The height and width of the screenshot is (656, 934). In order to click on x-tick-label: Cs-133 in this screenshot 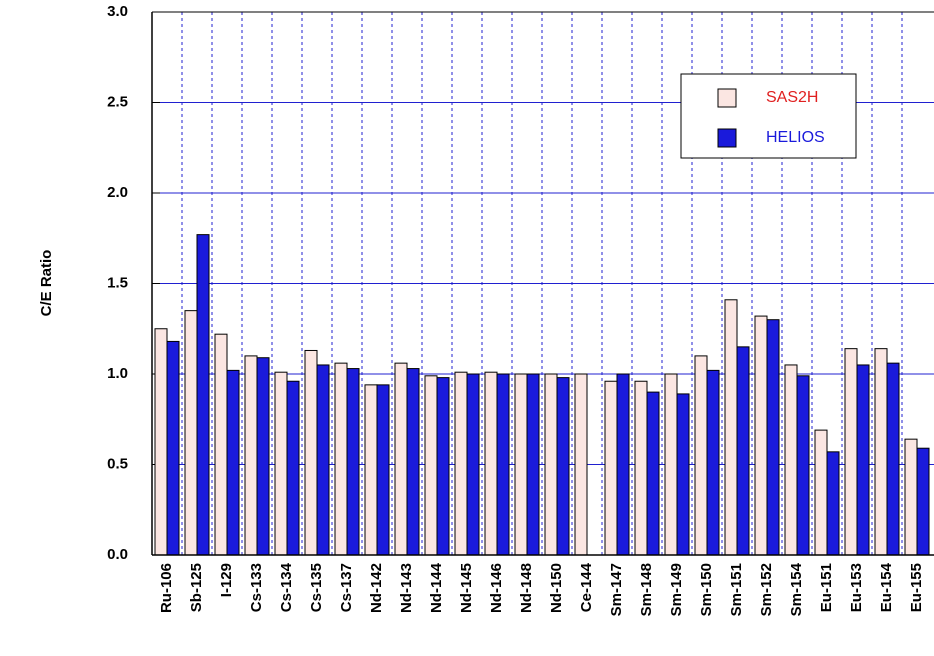, I will do `click(256, 587)`.